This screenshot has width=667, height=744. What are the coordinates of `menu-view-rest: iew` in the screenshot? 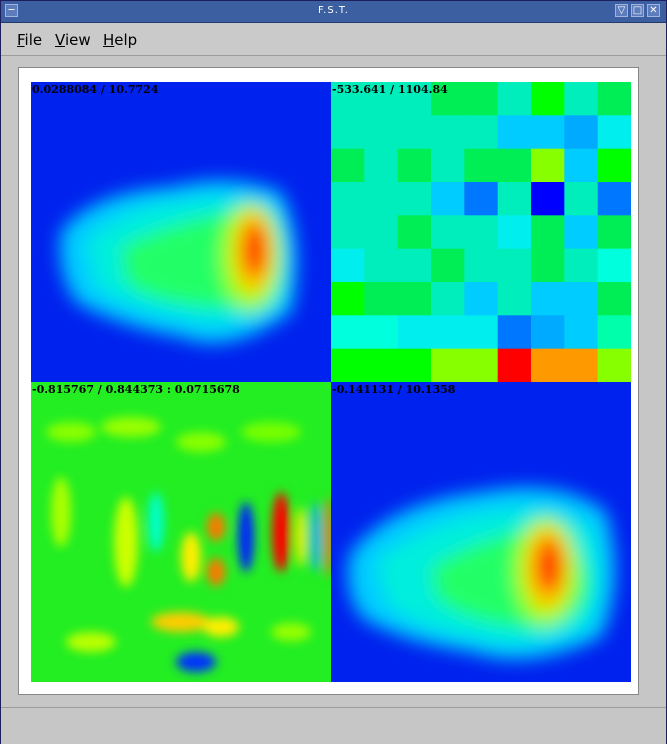 It's located at (77, 40).